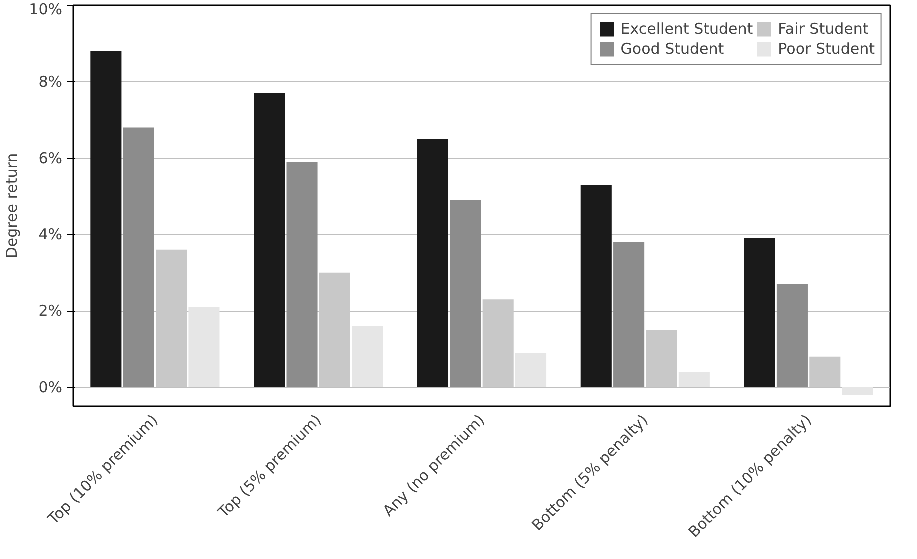 Image resolution: width=917 pixels, height=559 pixels. What do you see at coordinates (672, 49) in the screenshot?
I see `legend-label: Good Student` at bounding box center [672, 49].